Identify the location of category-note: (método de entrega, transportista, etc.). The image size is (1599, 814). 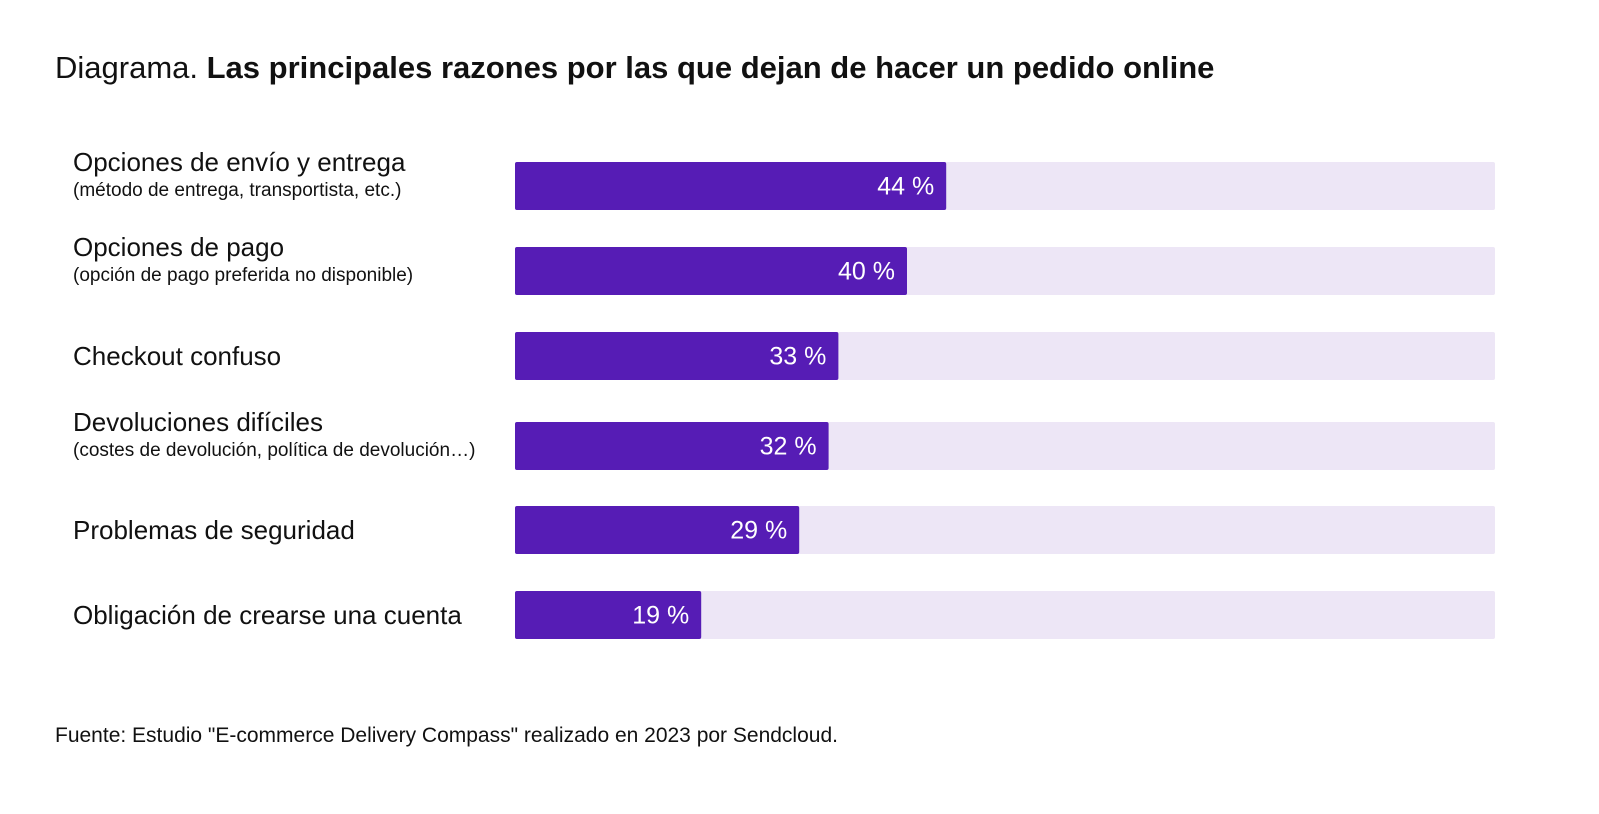
(237, 190).